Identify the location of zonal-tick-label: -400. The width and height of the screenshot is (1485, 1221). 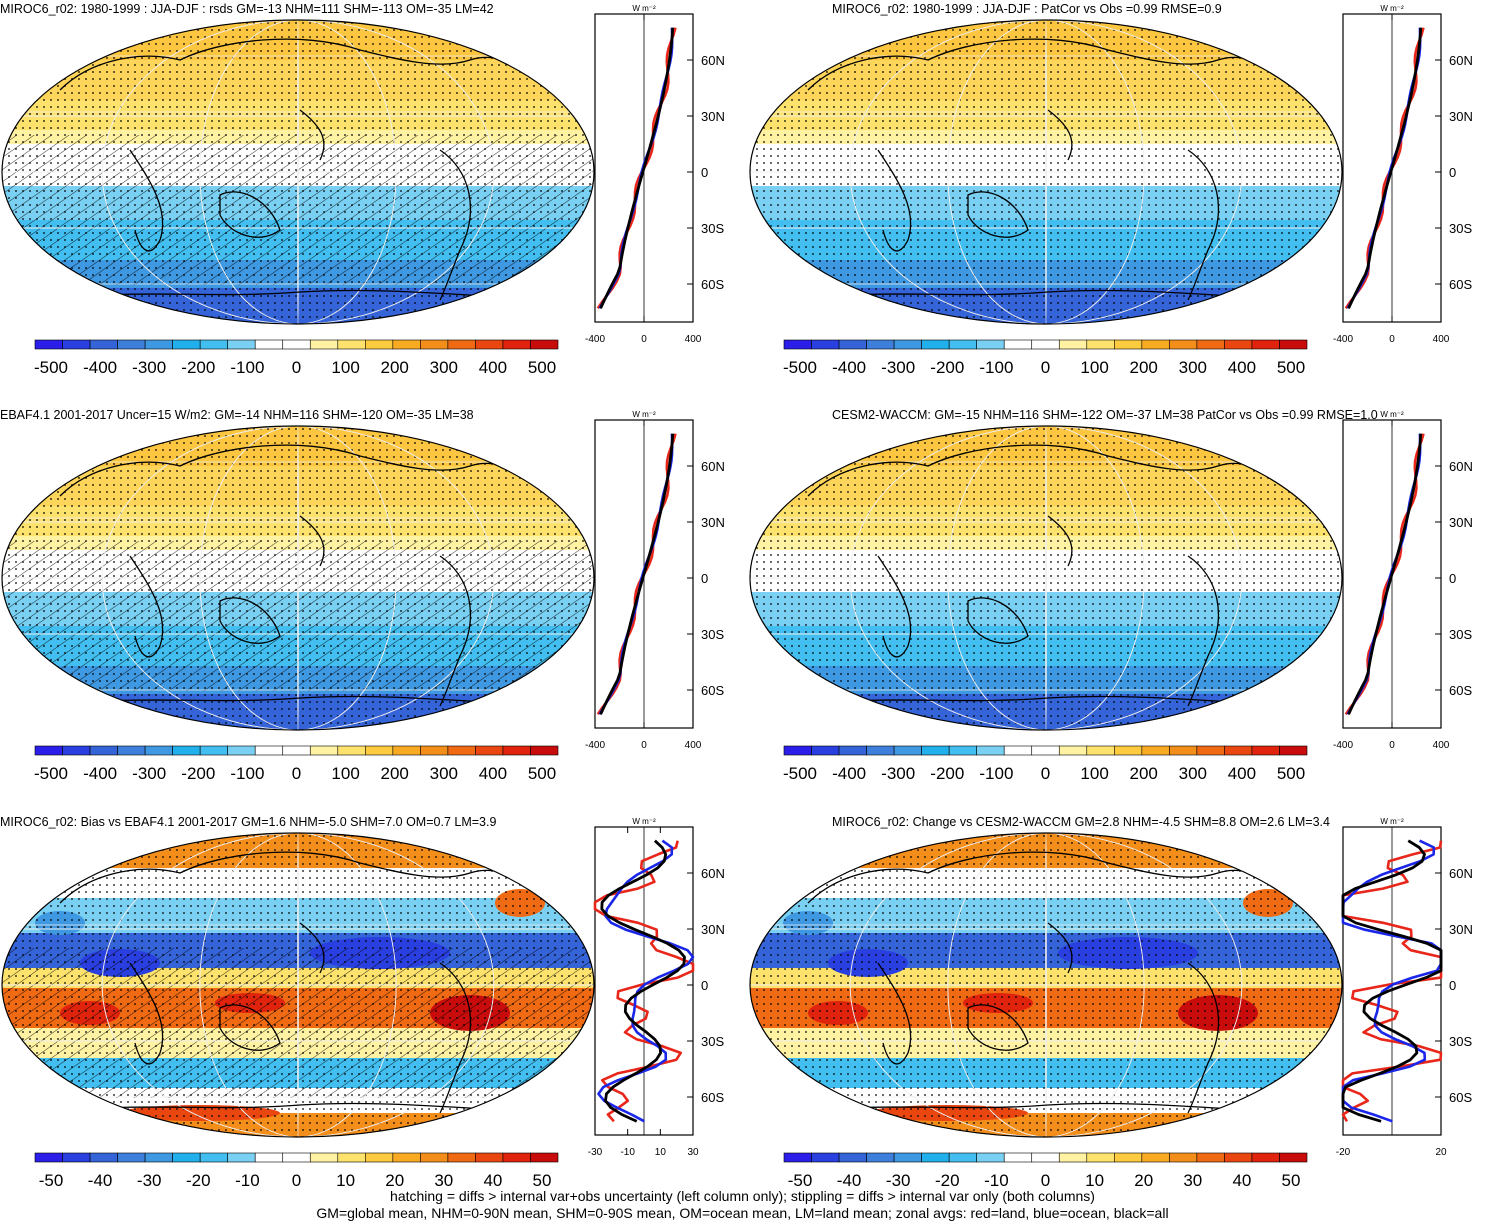
(1343, 339).